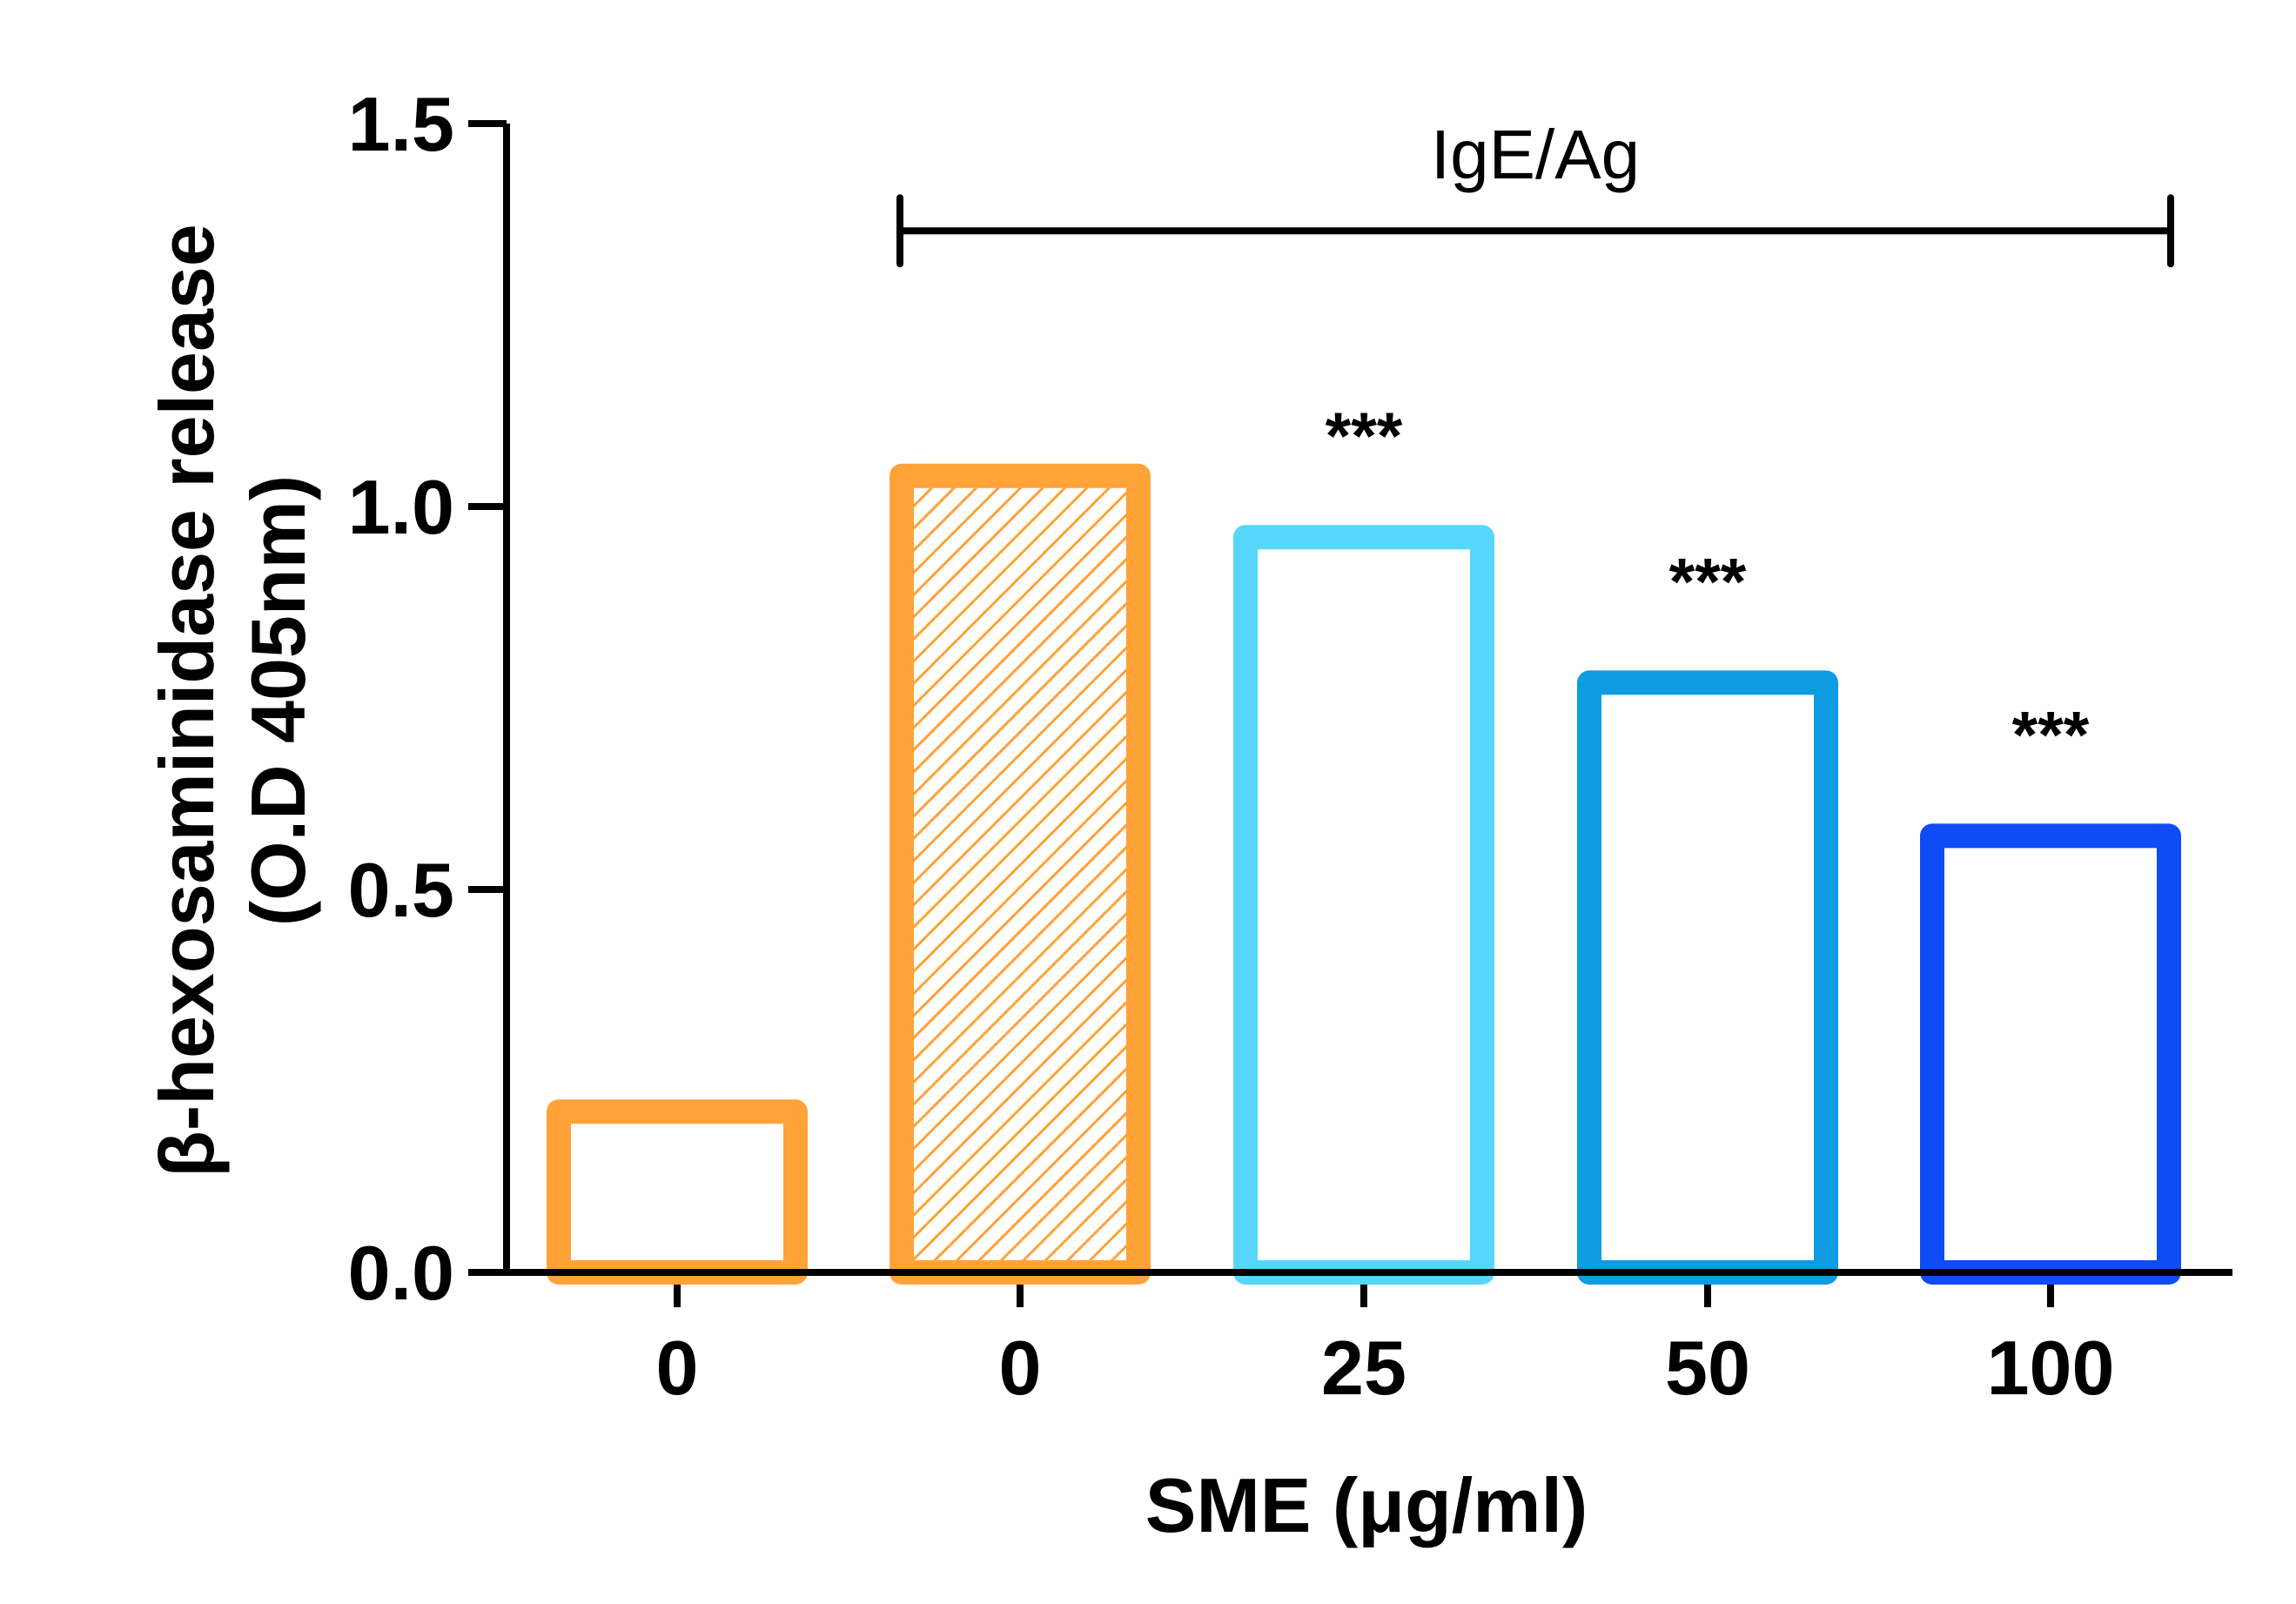 The width and height of the screenshot is (2296, 1604). Describe the element at coordinates (1707, 1368) in the screenshot. I see `x-tick-label: 50` at that location.